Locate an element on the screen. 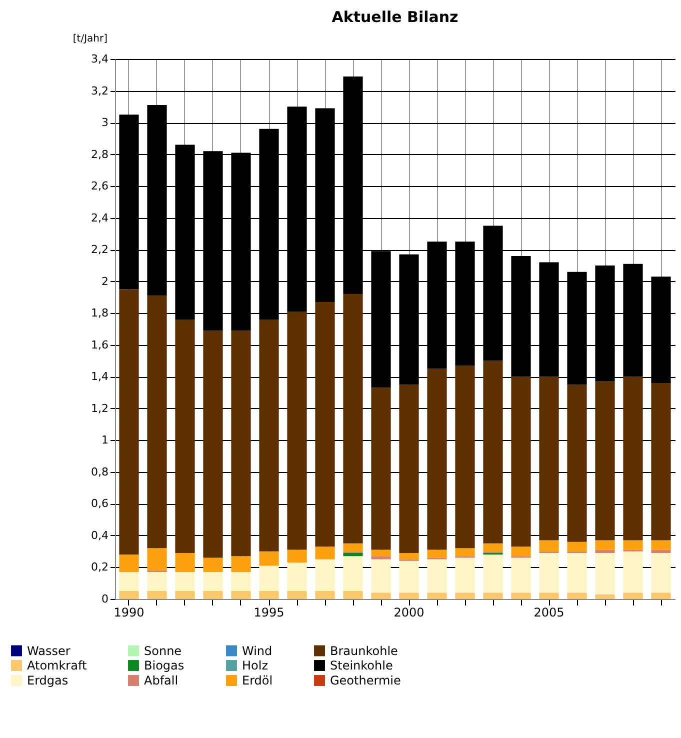 This screenshot has width=681, height=738. legend-label: Geothermie is located at coordinates (365, 681).